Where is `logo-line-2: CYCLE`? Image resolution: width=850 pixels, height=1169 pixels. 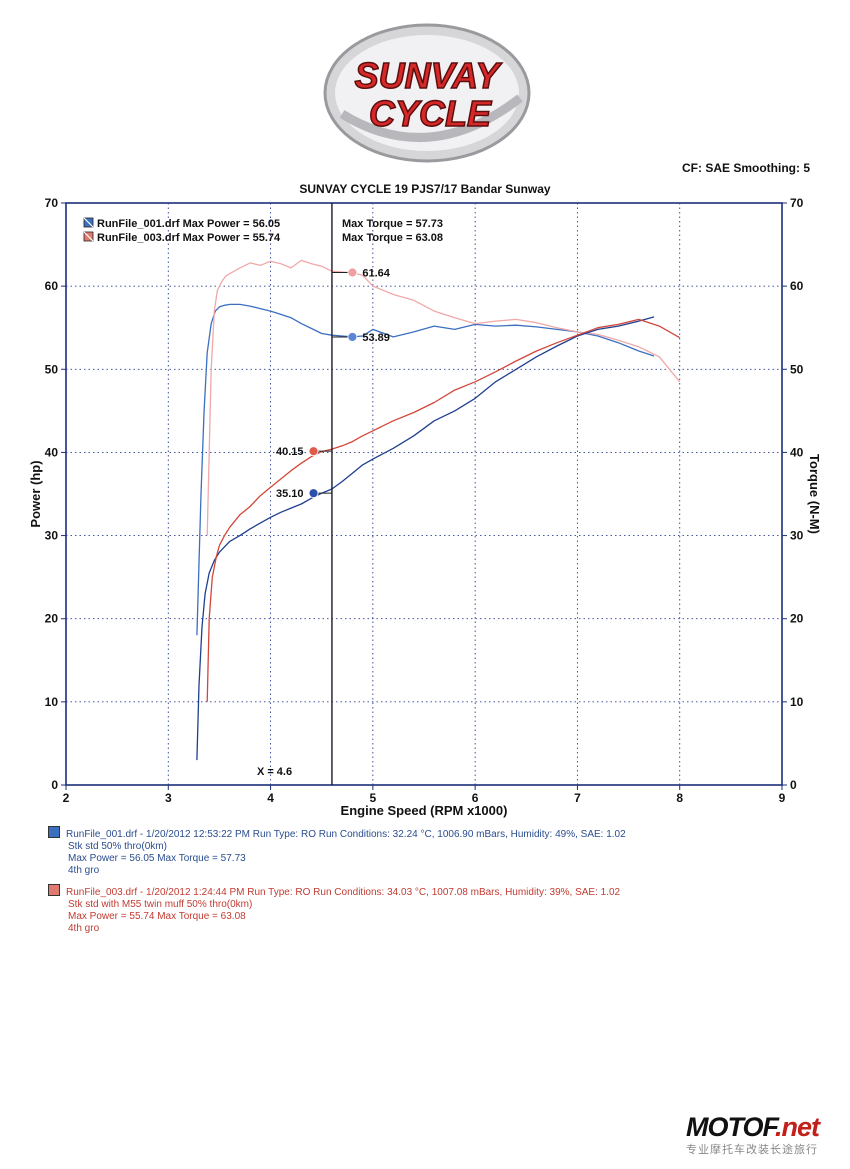 logo-line-2: CYCLE is located at coordinates (430, 113).